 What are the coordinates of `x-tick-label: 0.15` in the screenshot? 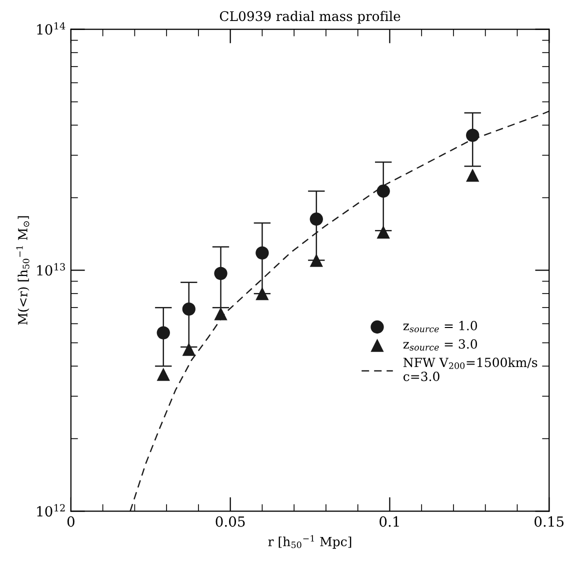 It's located at (549, 521).